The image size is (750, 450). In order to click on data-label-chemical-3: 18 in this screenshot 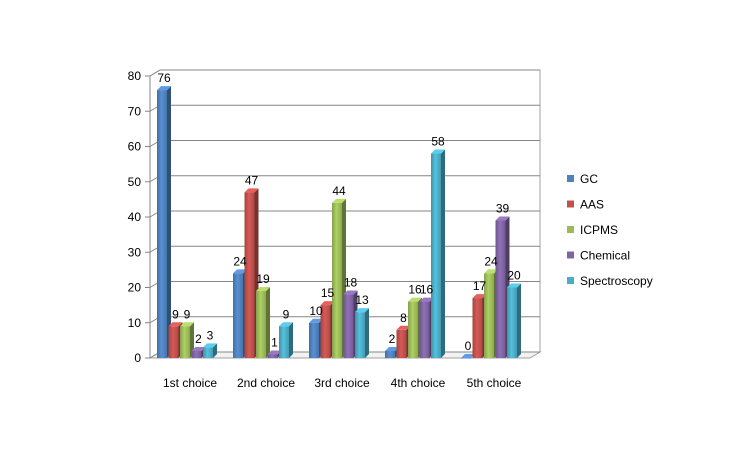, I will do `click(351, 283)`.